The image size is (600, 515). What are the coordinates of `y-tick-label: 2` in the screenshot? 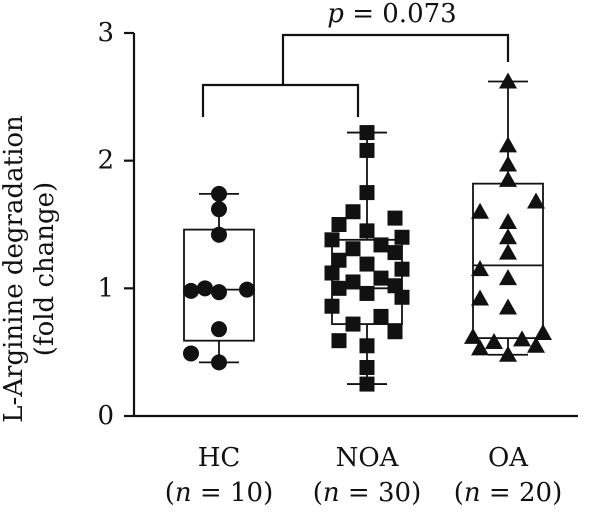 It's located at (105, 161).